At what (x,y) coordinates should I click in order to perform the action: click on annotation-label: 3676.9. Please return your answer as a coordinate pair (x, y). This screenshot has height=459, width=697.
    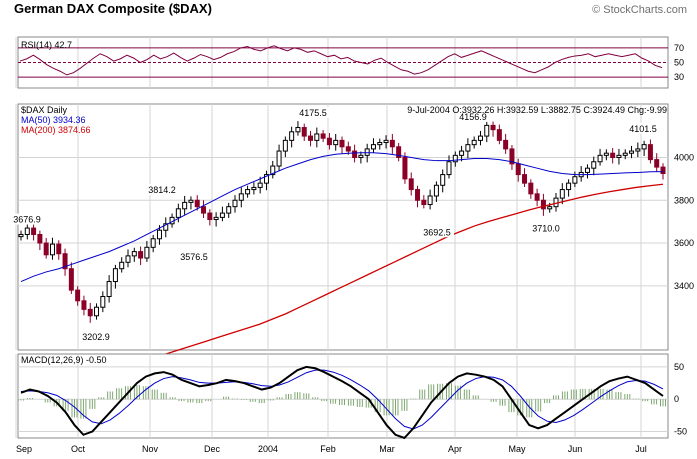
    Looking at the image, I should click on (27, 220).